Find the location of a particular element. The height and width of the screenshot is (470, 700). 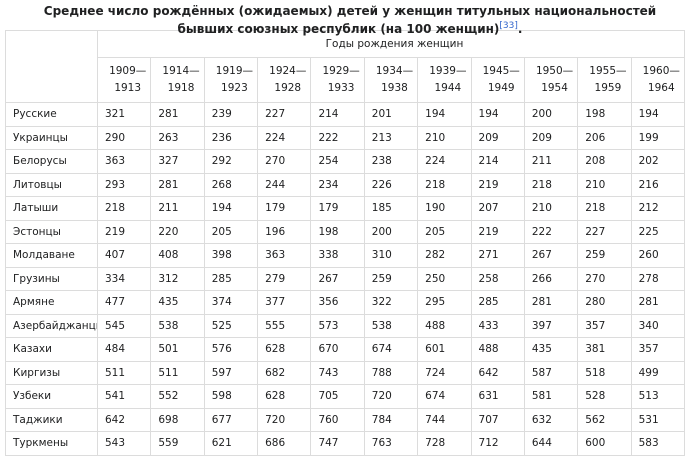

cell-value: 374 is located at coordinates (231, 302).